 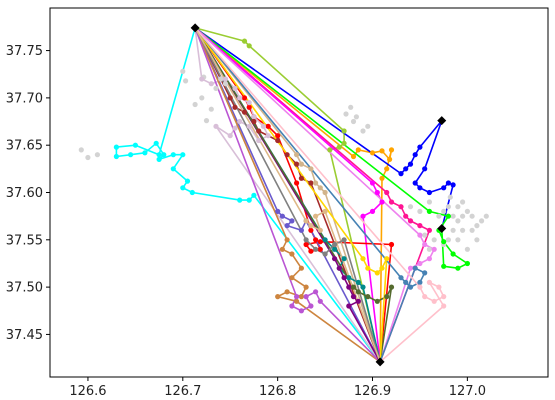 What do you see at coordinates (24, 193) in the screenshot?
I see `y-tick-label: 37.60` at bounding box center [24, 193].